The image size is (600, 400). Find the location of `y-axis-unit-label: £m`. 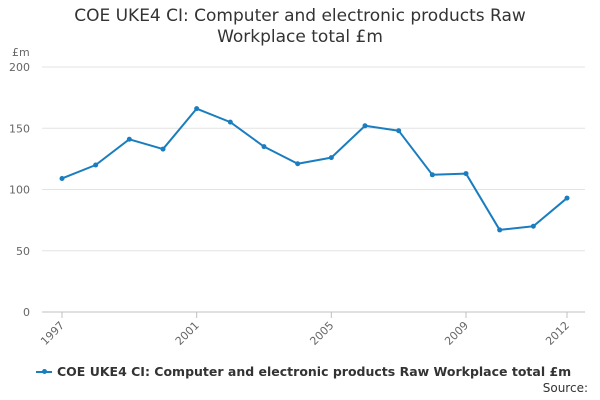

y-axis-unit-label: £m is located at coordinates (21, 52).